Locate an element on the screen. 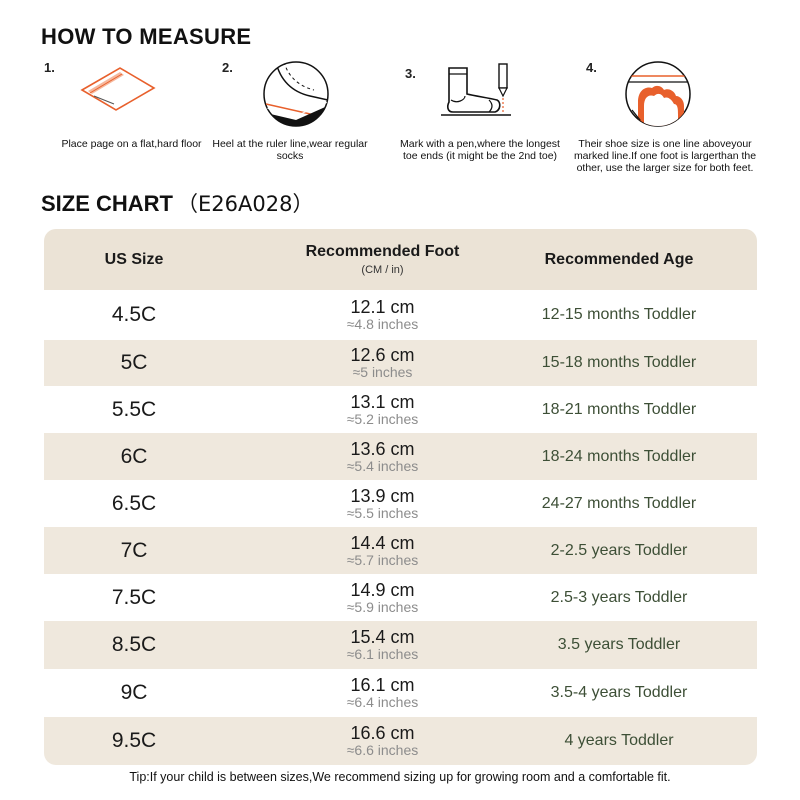 Image resolution: width=800 pixels, height=800 pixels. recommended-age-value: 2.5-3 years Toddler is located at coordinates (619, 597).